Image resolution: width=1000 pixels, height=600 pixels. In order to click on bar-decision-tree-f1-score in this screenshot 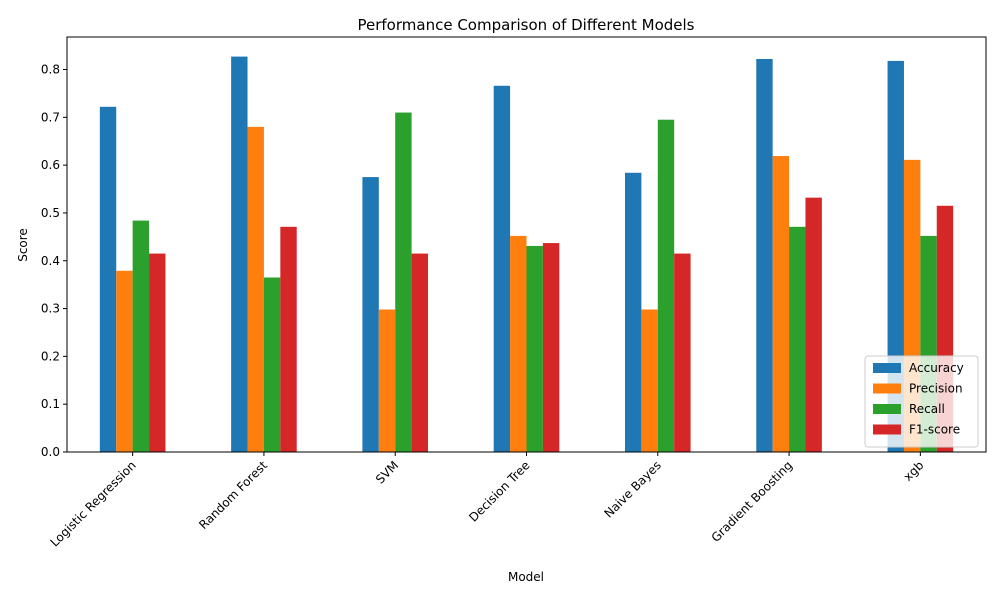, I will do `click(551, 347)`.